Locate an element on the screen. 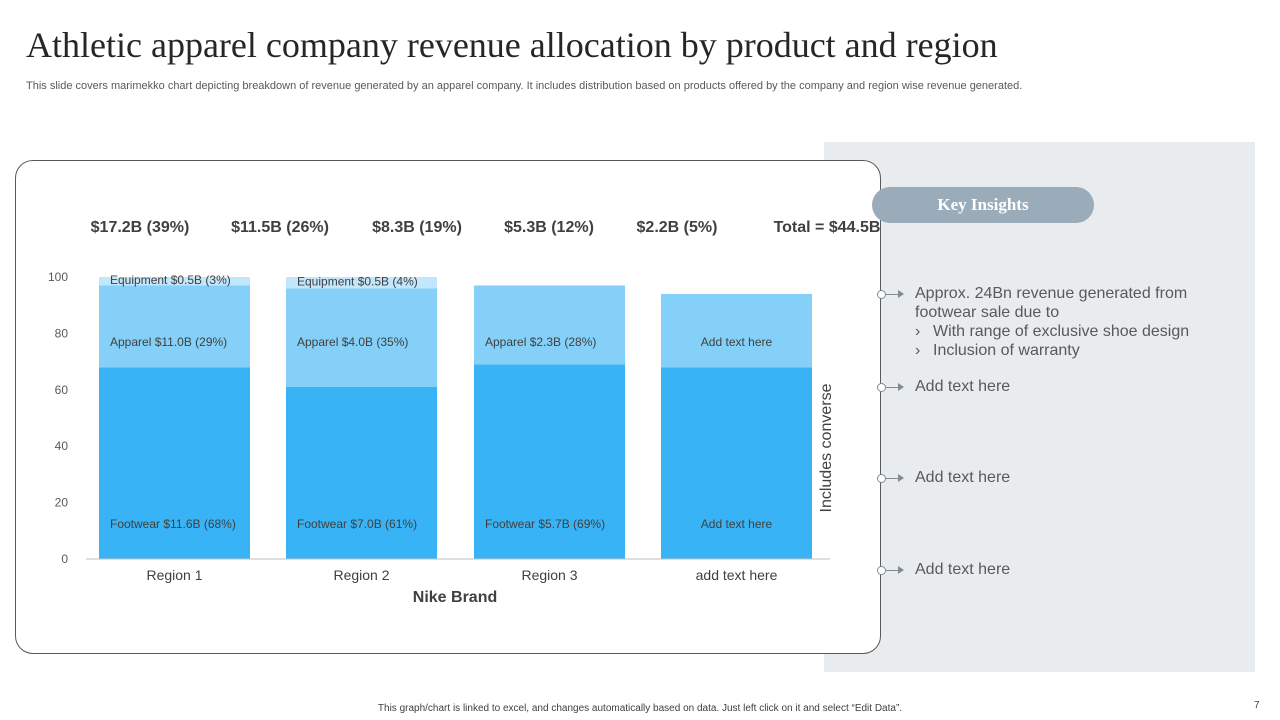 This screenshot has height=720, width=1280. bar-segment-label: Equipment $0.5B (3%) is located at coordinates (170, 280).